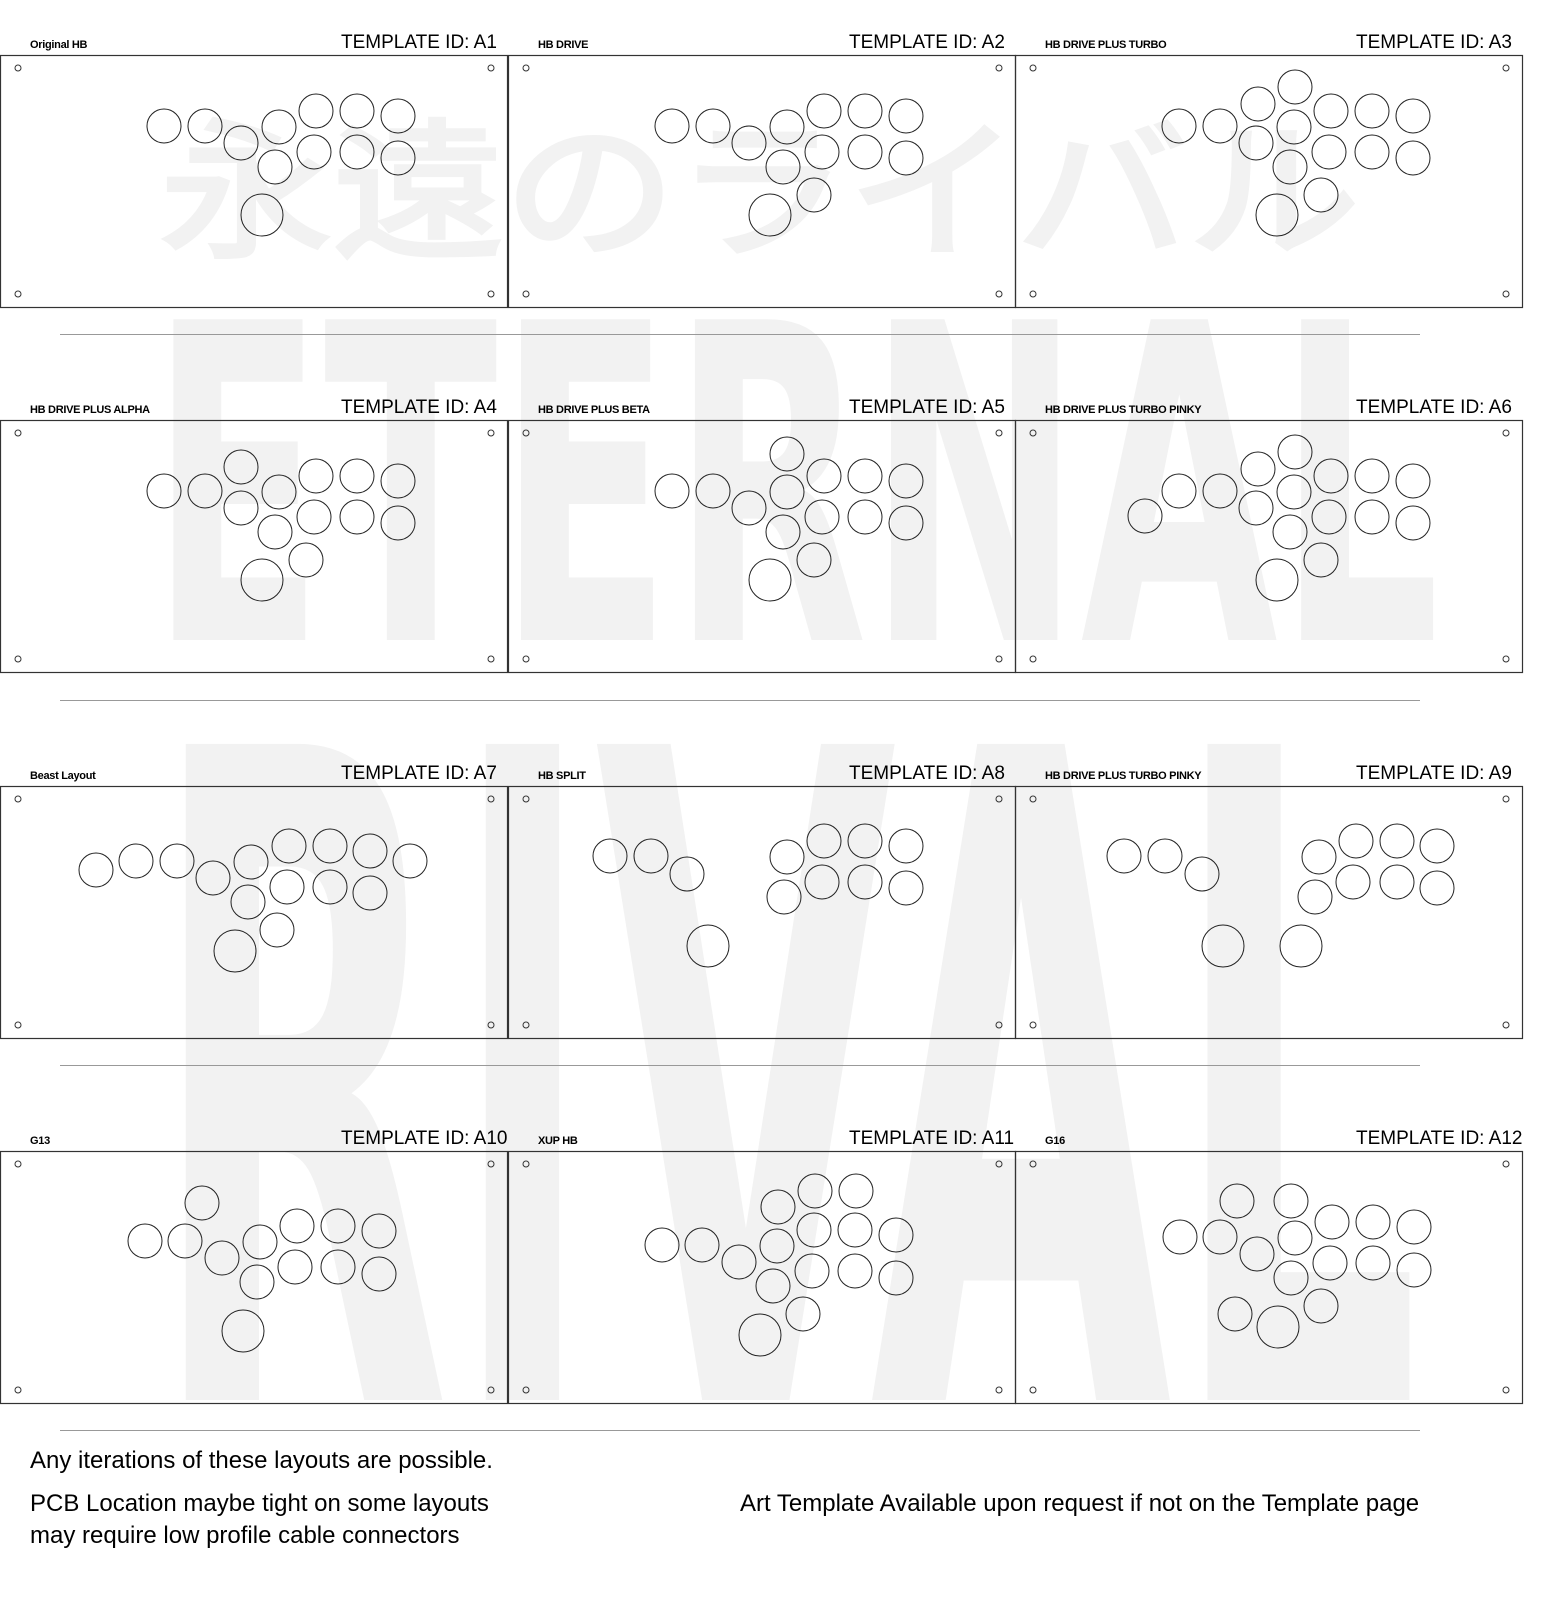  What do you see at coordinates (1123, 410) in the screenshot?
I see `template-name: HB DRIVE PLUS TURBO PINKY` at bounding box center [1123, 410].